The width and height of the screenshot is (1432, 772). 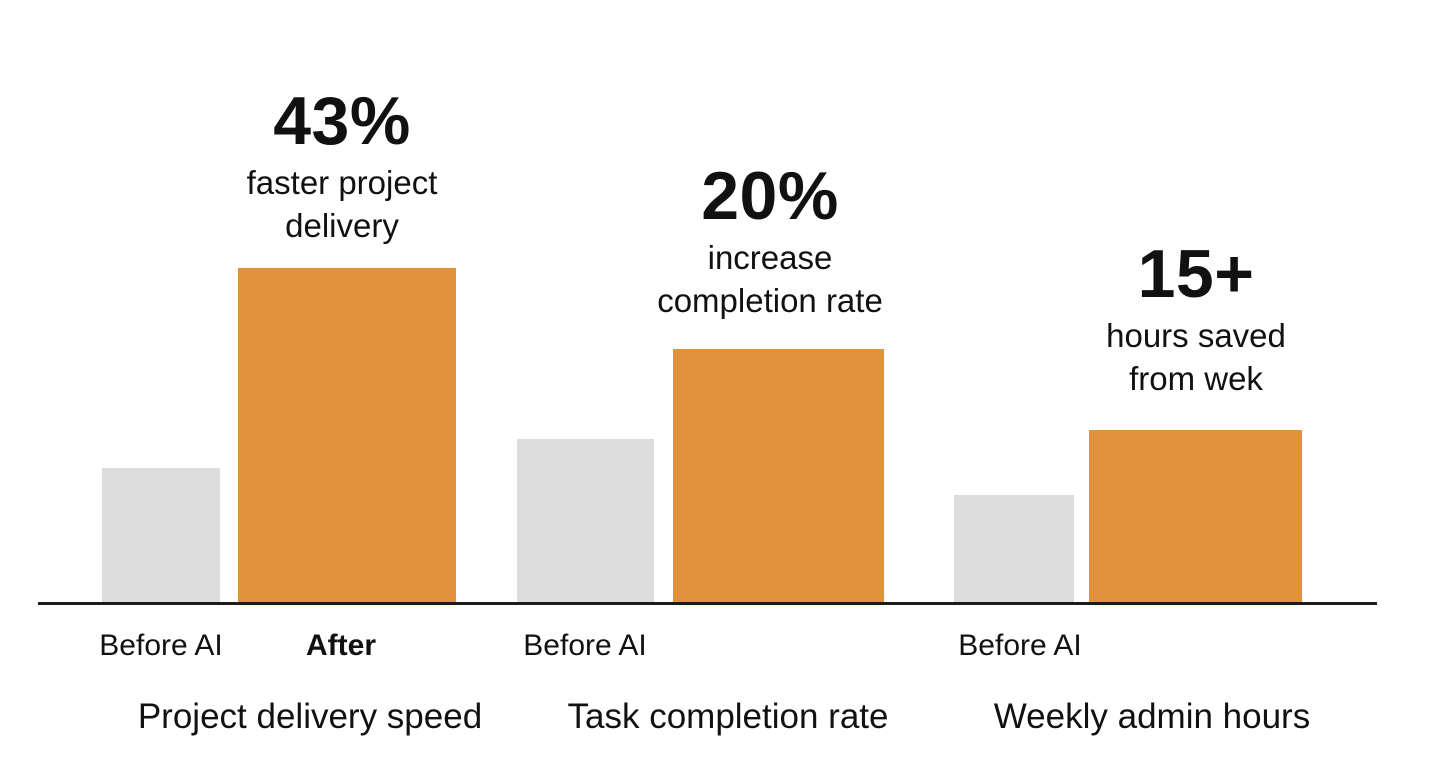 I want to click on bar-before-ai-admin-hours, so click(x=1014, y=548).